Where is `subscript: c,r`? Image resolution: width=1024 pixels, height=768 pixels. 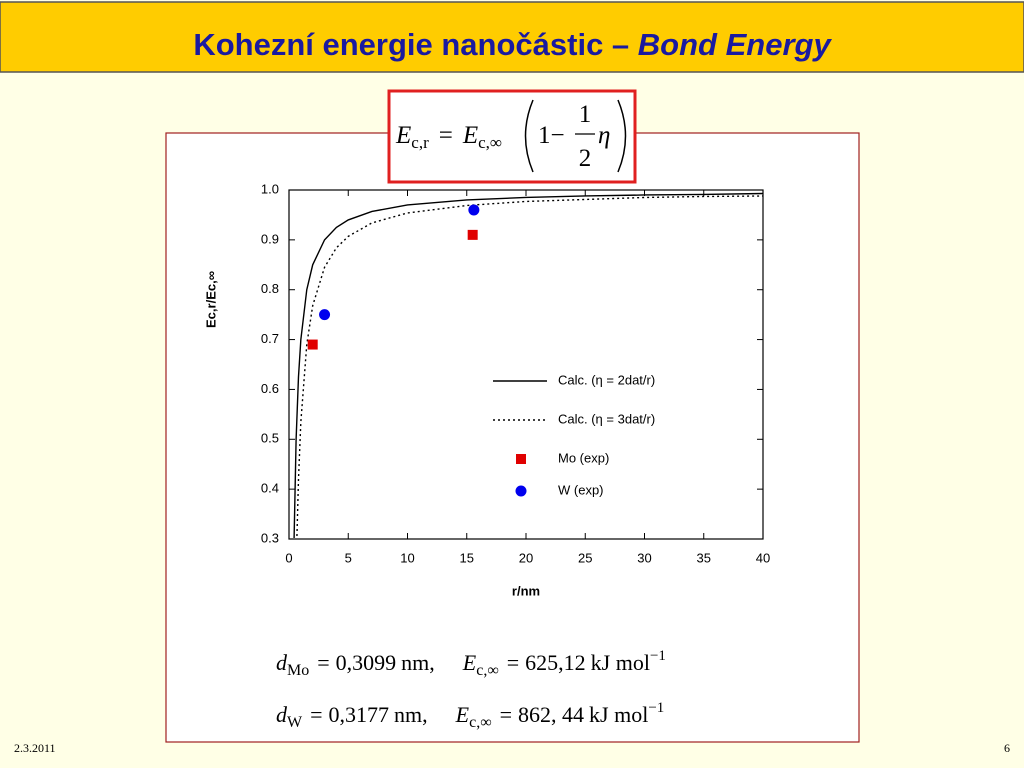 subscript: c,r is located at coordinates (420, 142).